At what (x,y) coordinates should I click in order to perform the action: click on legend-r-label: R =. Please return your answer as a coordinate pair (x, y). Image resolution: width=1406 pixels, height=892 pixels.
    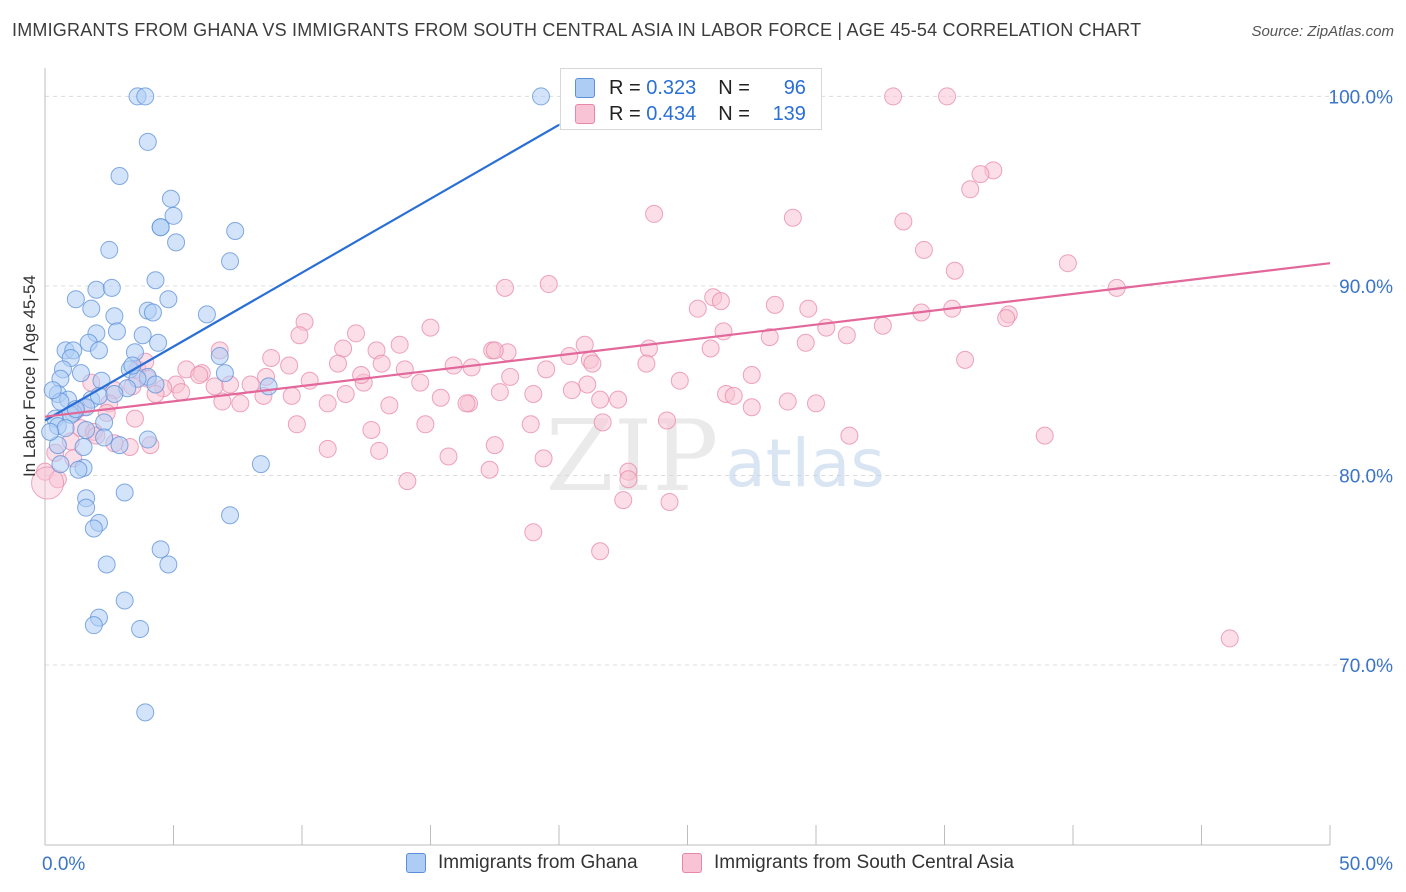
    Looking at the image, I should click on (625, 87).